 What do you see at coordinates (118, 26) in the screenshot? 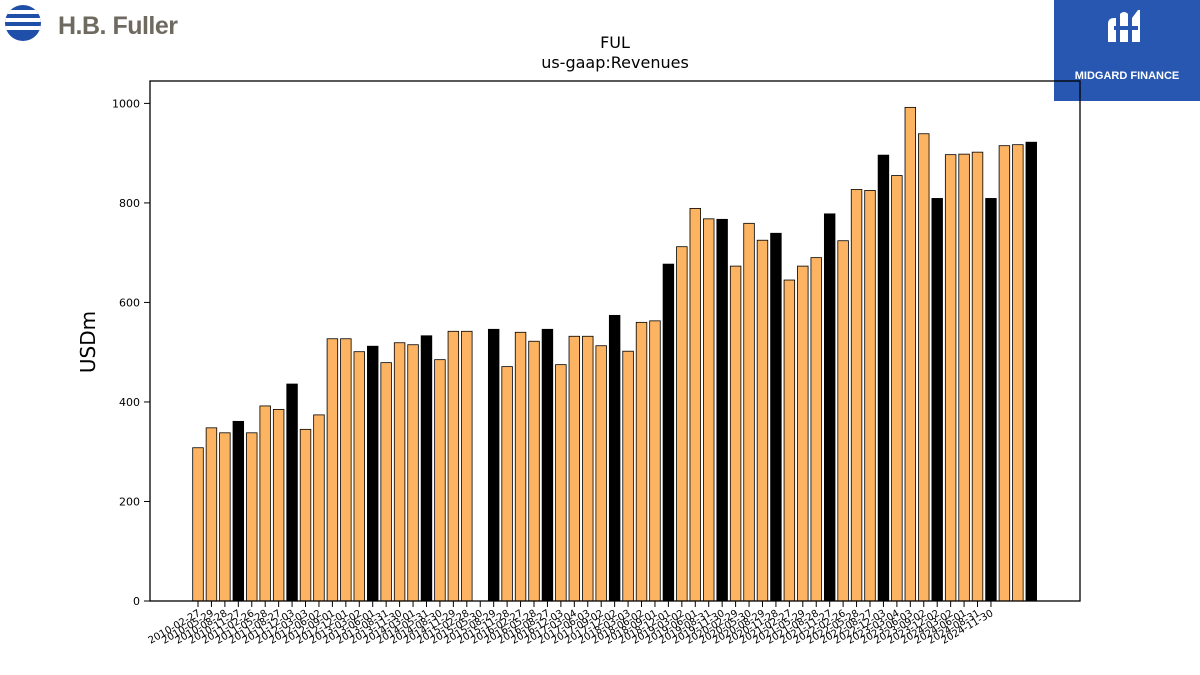
I see `hb-fuller-logo-text: H.B. Fuller` at bounding box center [118, 26].